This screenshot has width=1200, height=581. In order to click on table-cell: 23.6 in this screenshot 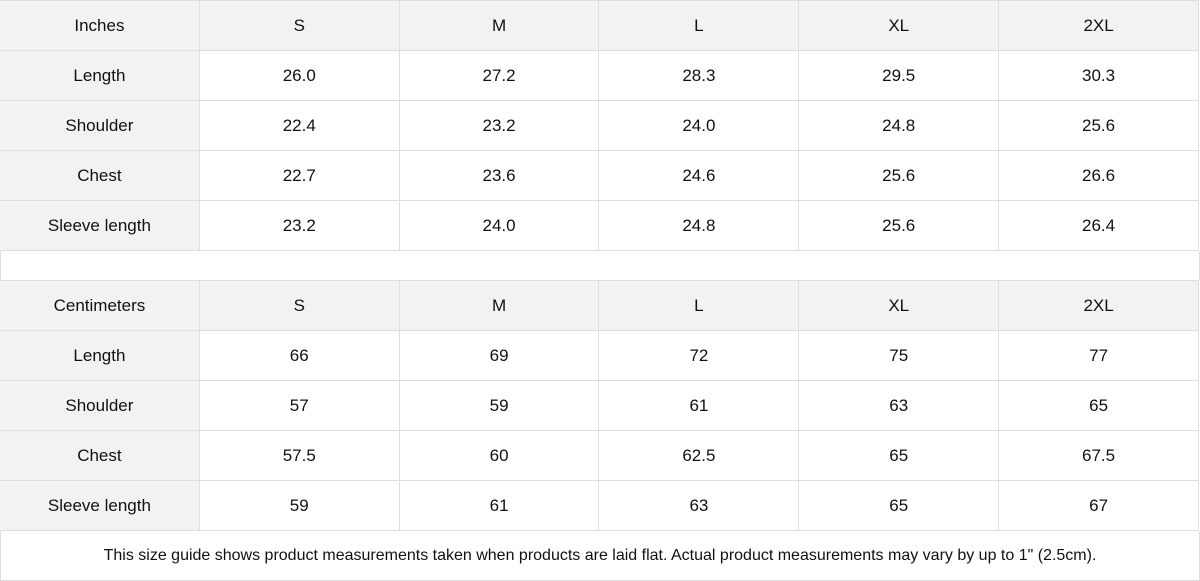, I will do `click(499, 175)`.